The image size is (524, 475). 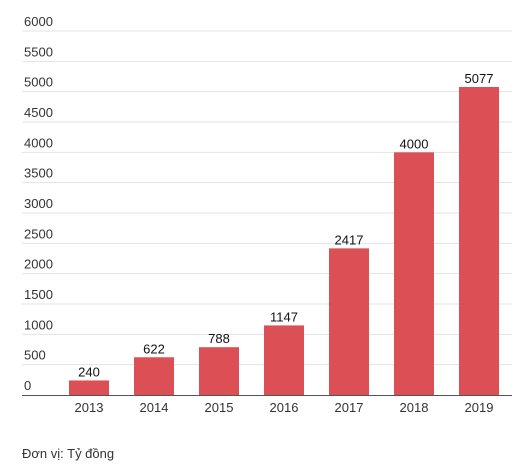 I want to click on x-tick-label-2013: 2013, so click(x=89, y=407).